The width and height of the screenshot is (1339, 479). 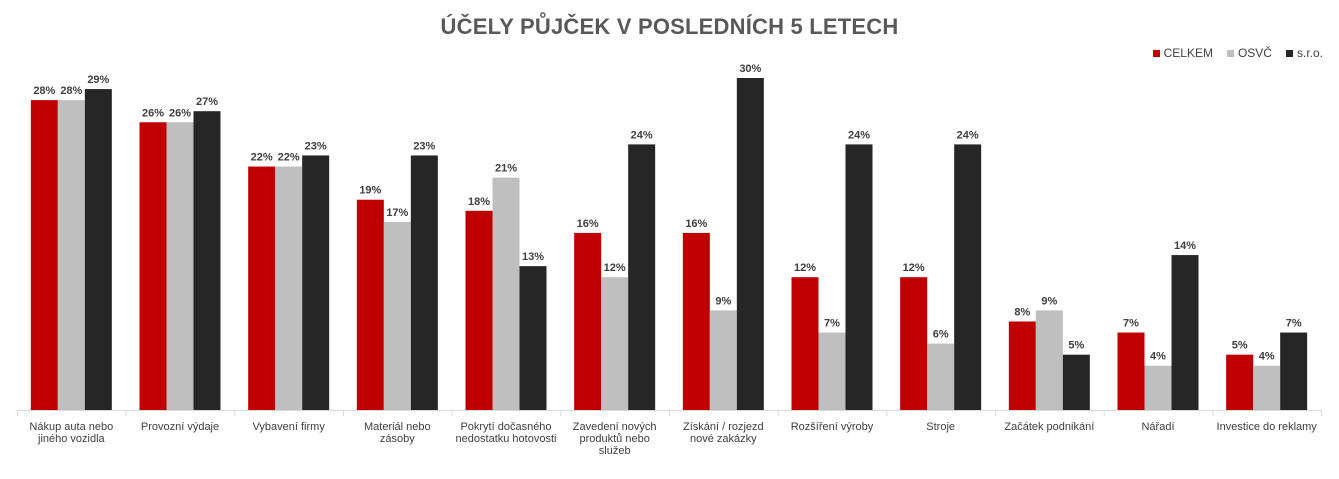 What do you see at coordinates (180, 427) in the screenshot?
I see `x-tick-label: Provozní výdaje` at bounding box center [180, 427].